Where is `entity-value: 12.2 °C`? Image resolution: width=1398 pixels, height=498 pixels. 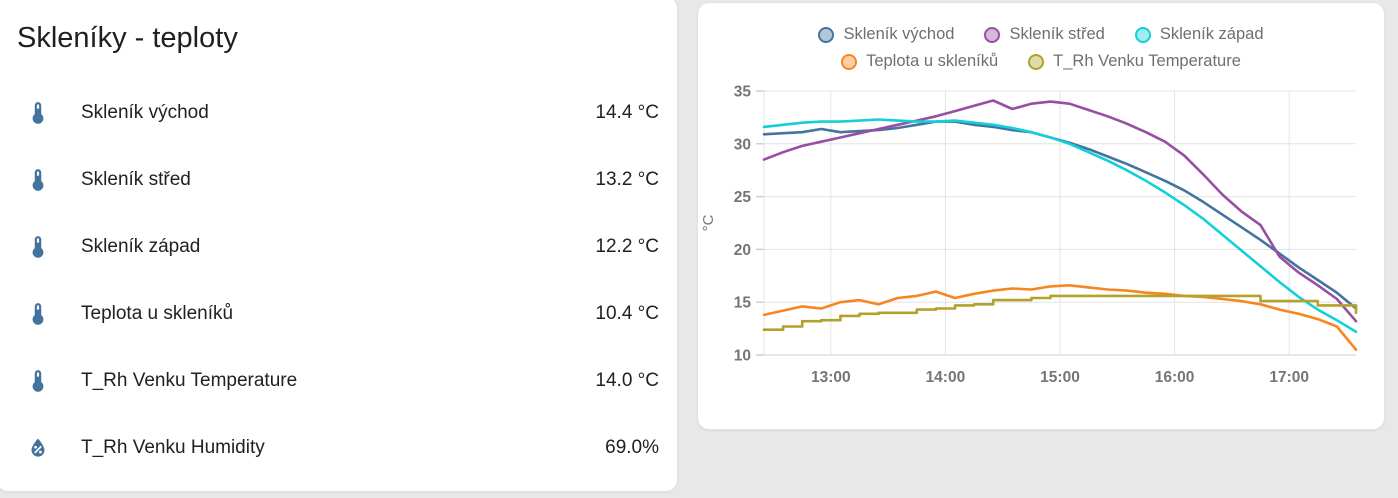
entity-value: 12.2 °C is located at coordinates (627, 247).